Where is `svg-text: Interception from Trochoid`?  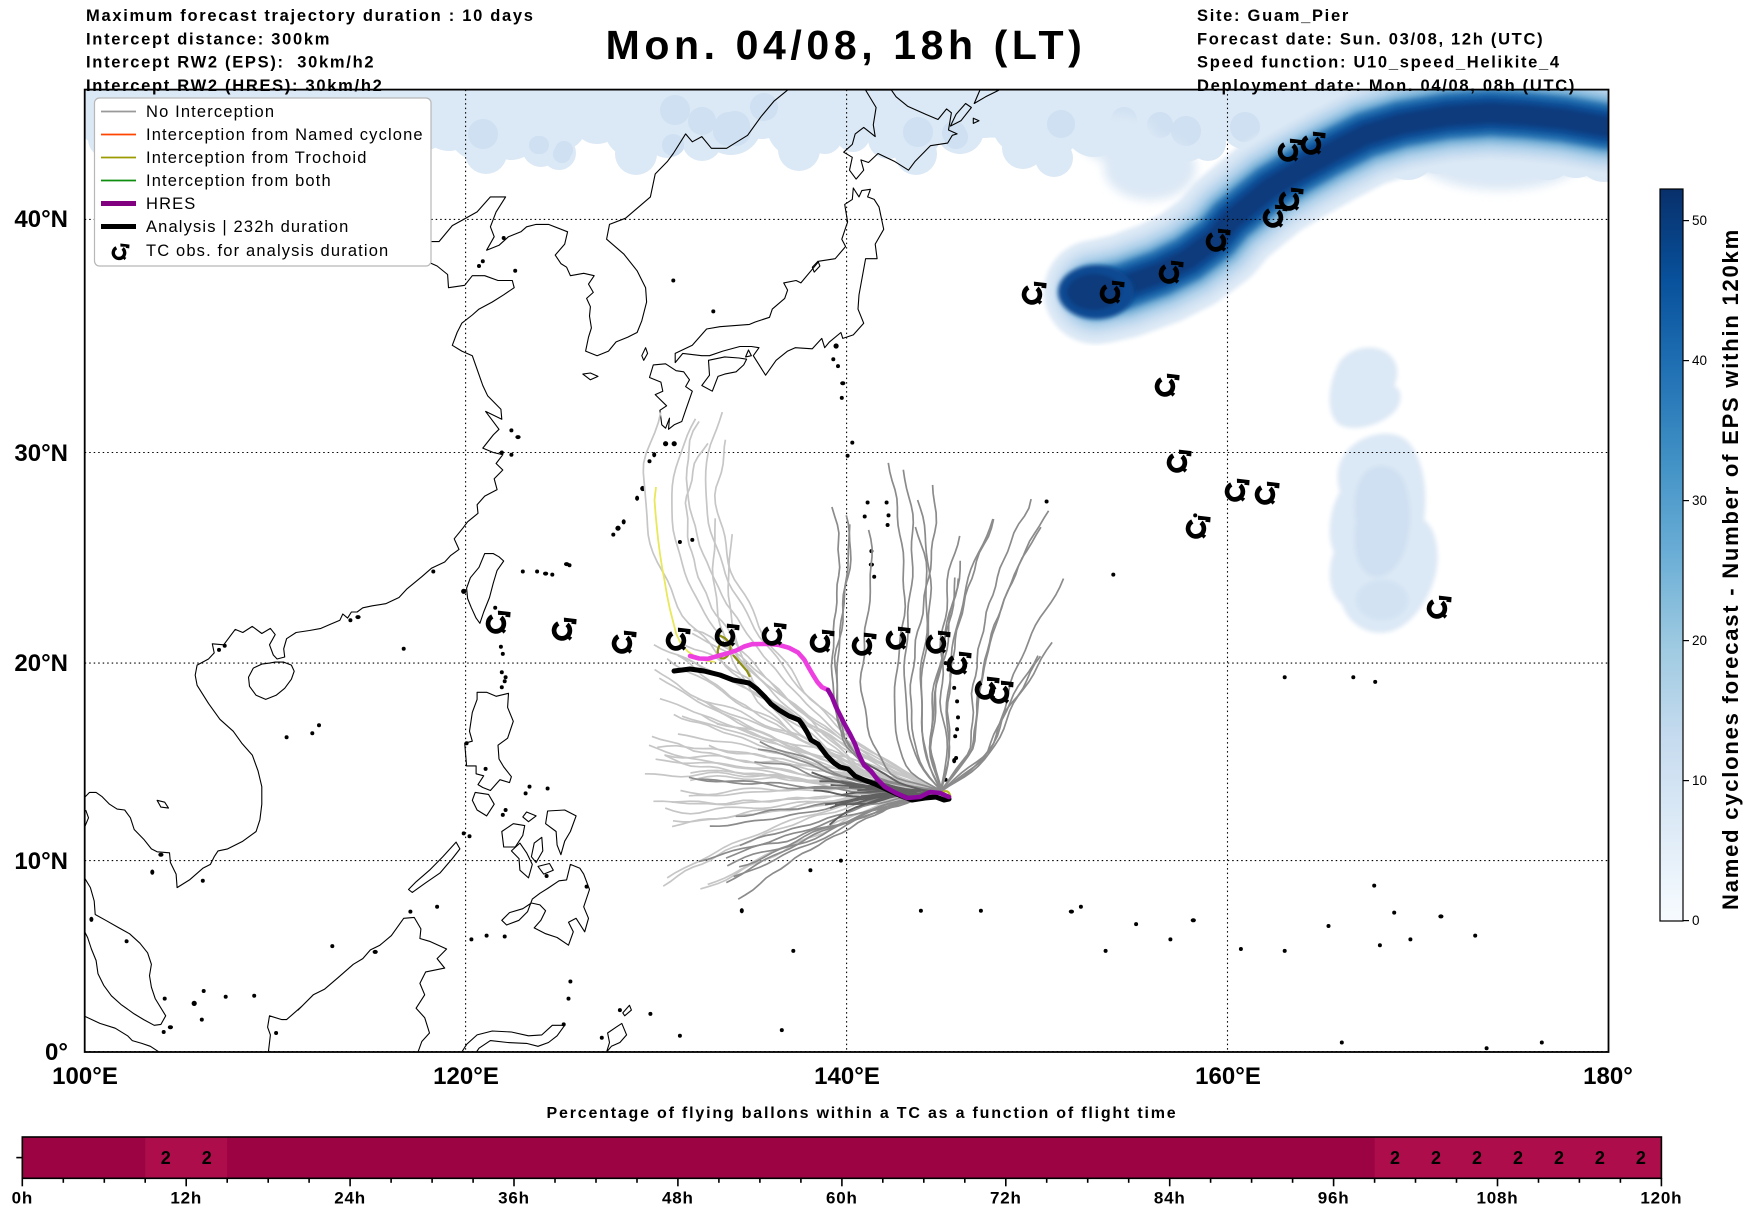 svg-text: Interception from Trochoid is located at coordinates (257, 158).